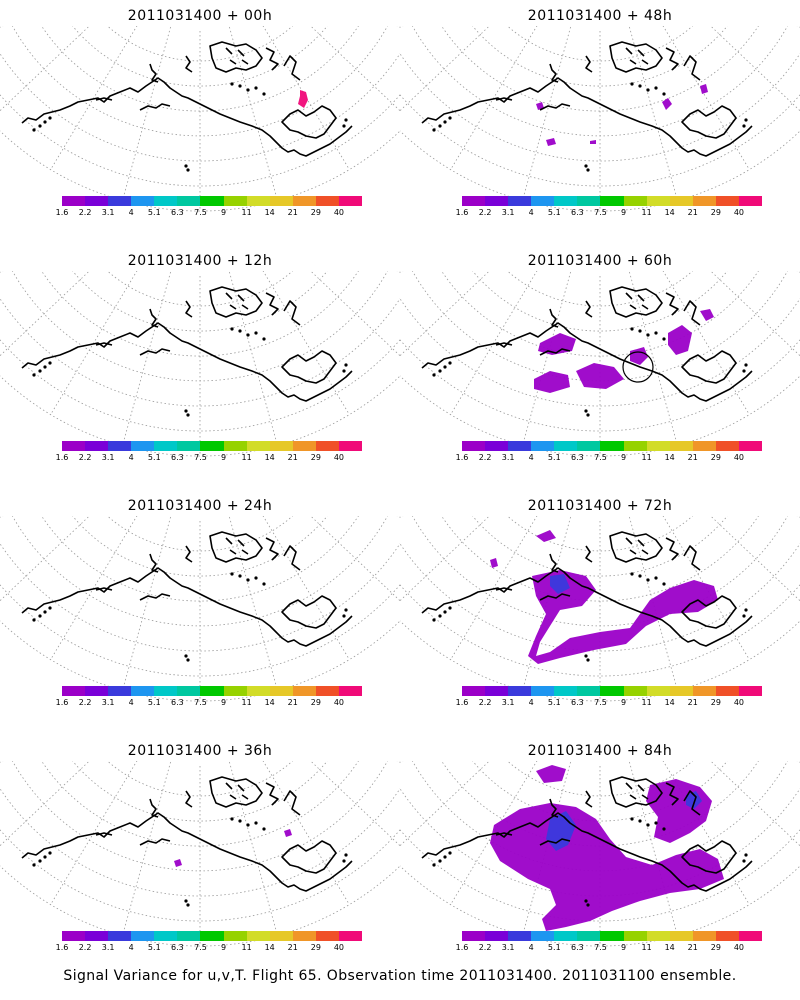 The height and width of the screenshot is (1000, 800). I want to click on map-72h, so click(600, 609).